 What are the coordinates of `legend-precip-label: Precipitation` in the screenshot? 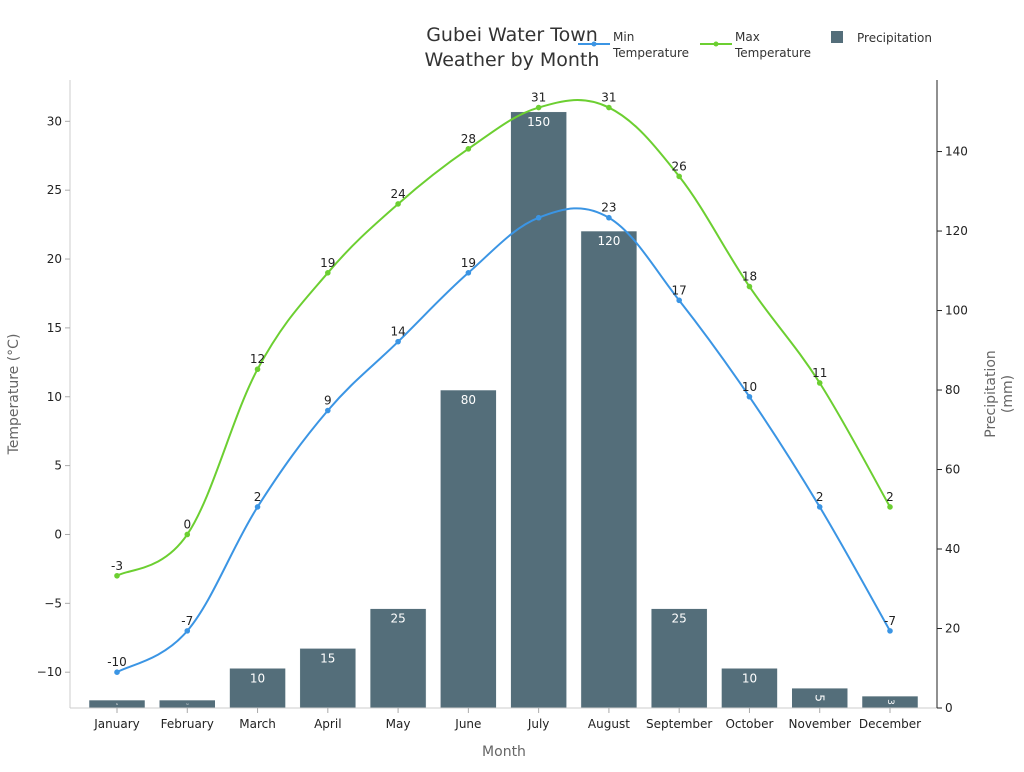 It's located at (894, 38).